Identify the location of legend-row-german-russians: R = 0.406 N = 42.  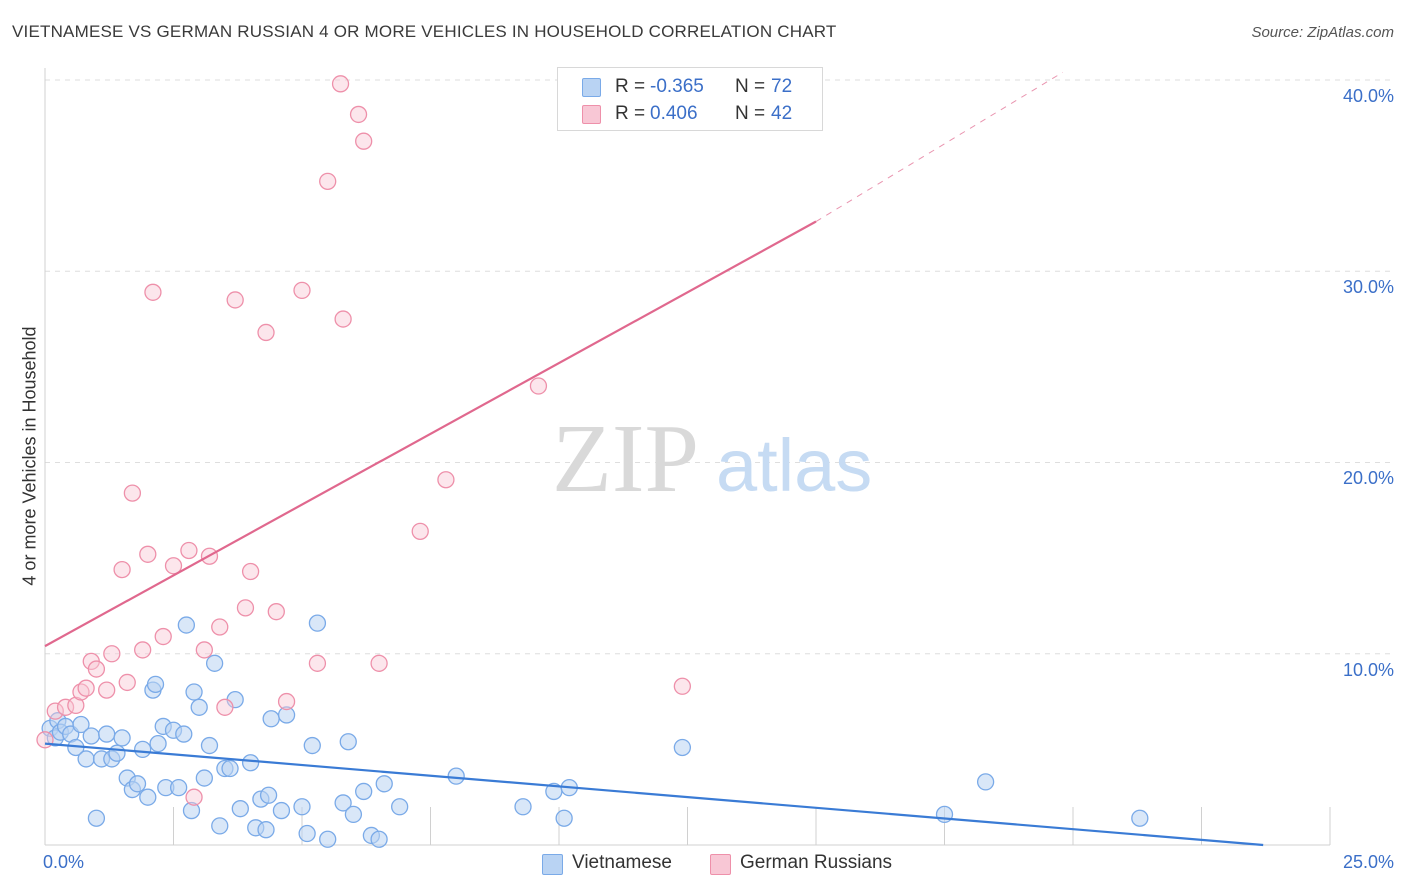
(690, 114).